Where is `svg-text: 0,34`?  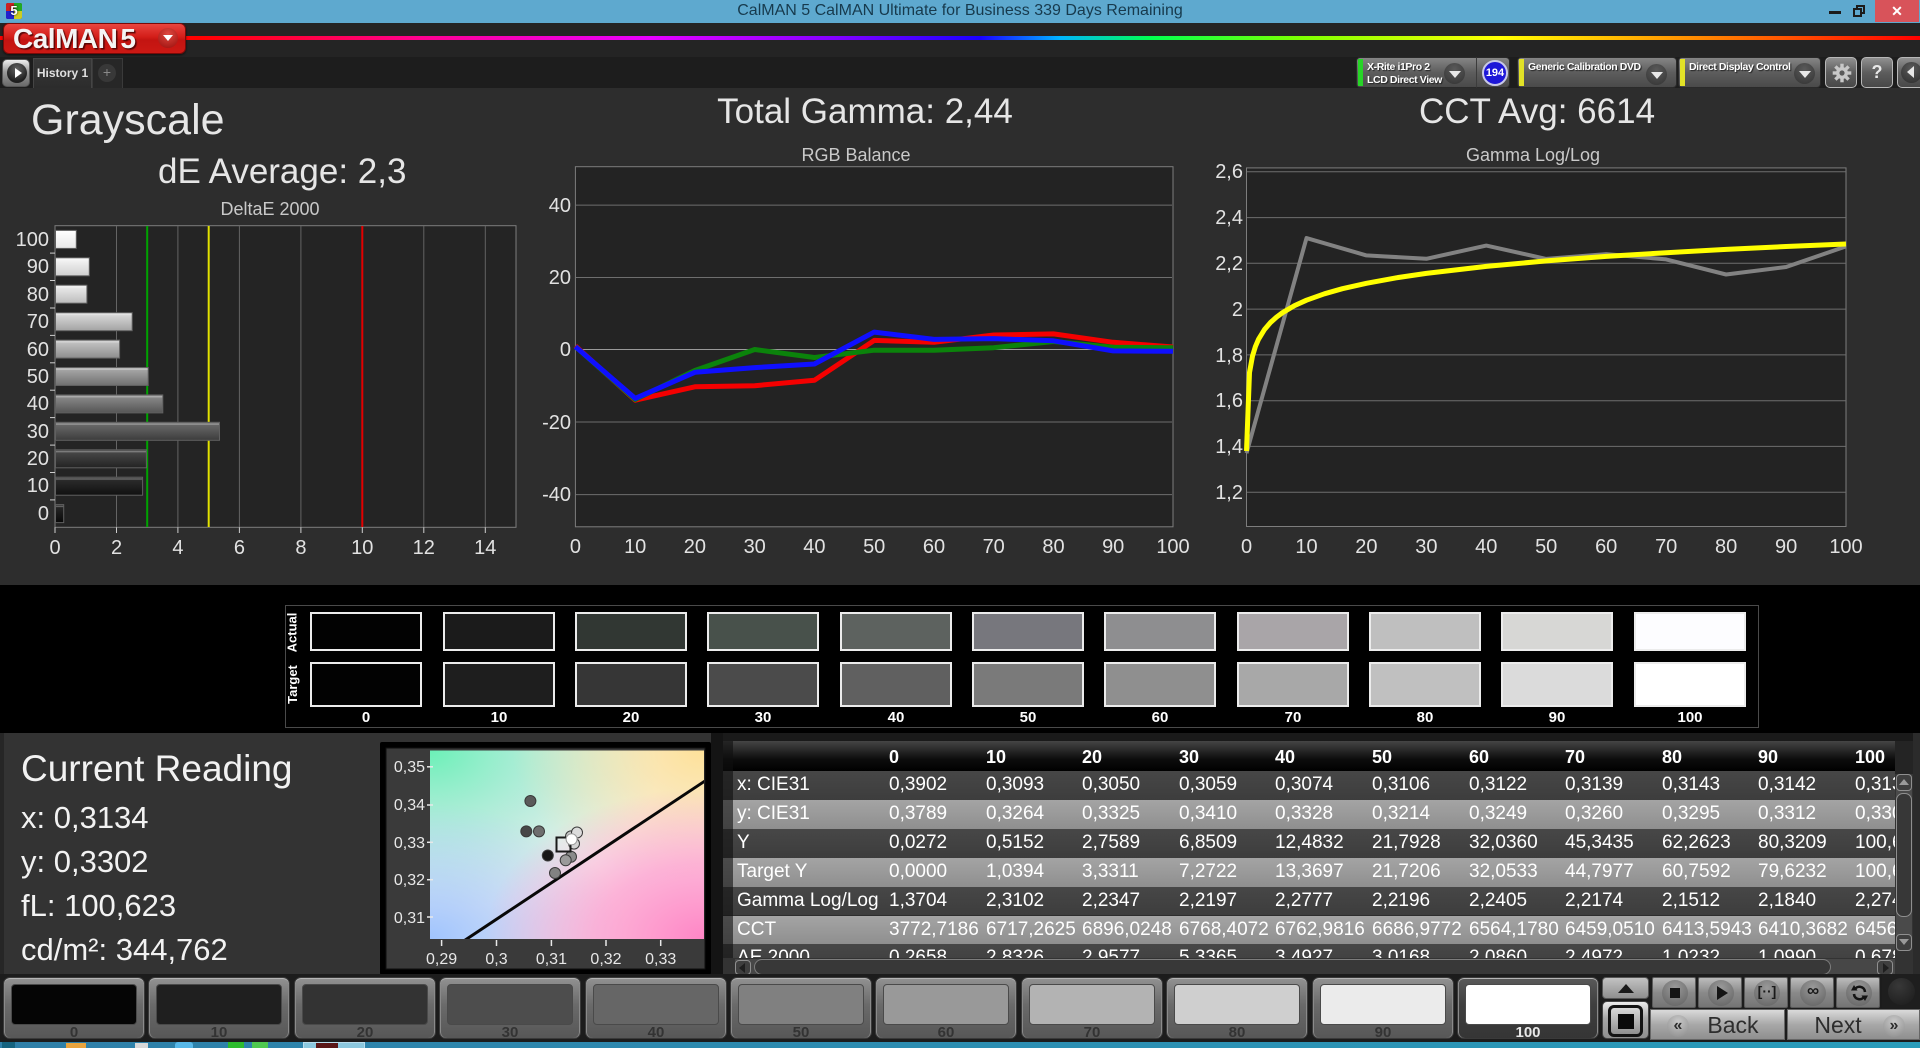 svg-text: 0,34 is located at coordinates (409, 805).